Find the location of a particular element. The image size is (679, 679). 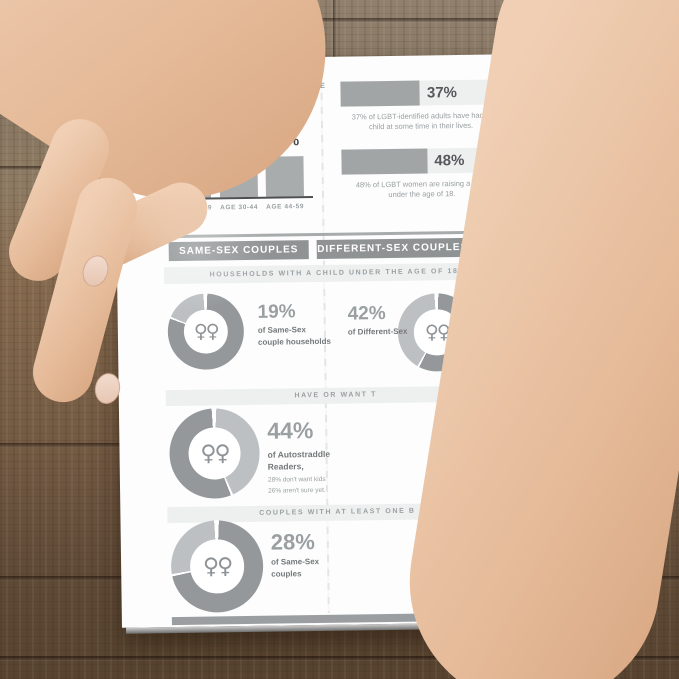

donut-19: ♀♀ is located at coordinates (206, 332).